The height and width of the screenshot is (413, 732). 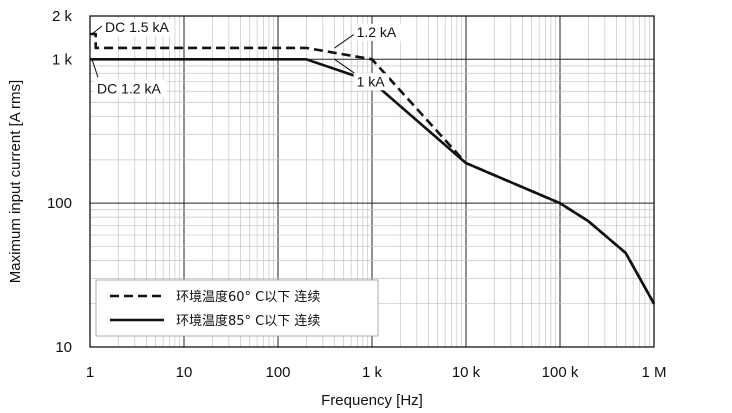 I want to click on x-tick-label: 1 M, so click(x=653, y=372).